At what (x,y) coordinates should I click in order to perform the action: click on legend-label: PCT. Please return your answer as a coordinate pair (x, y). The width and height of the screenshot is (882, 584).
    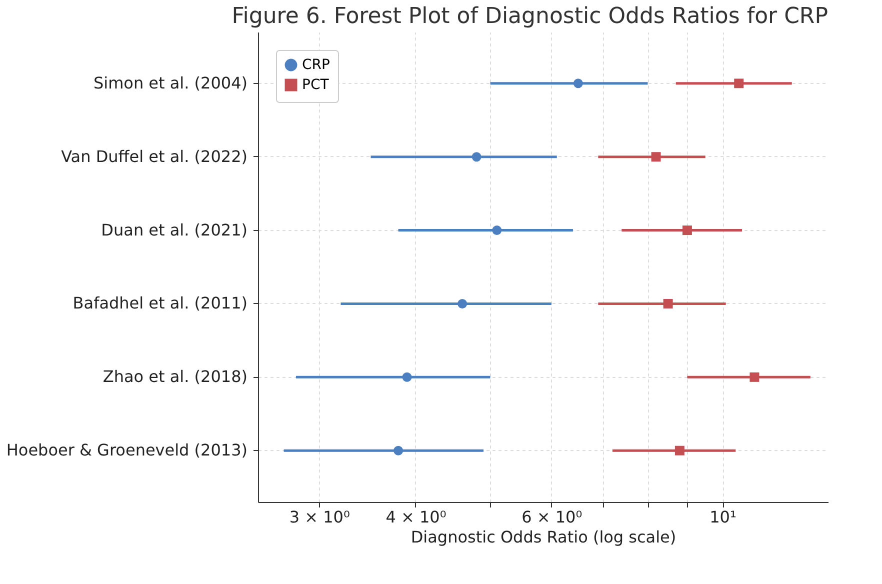
    Looking at the image, I should click on (316, 85).